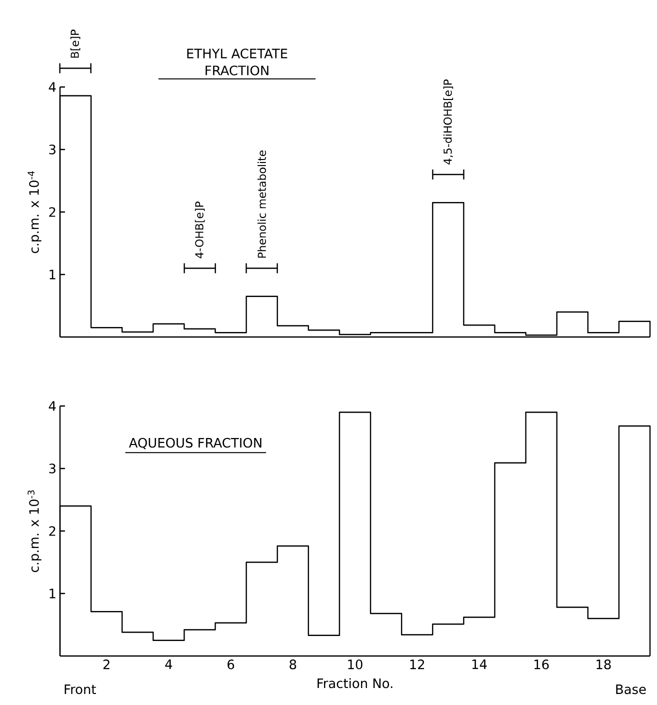  Describe the element at coordinates (448, 121) in the screenshot. I see `annotation: 4,5-diHOHB[e]P` at that location.